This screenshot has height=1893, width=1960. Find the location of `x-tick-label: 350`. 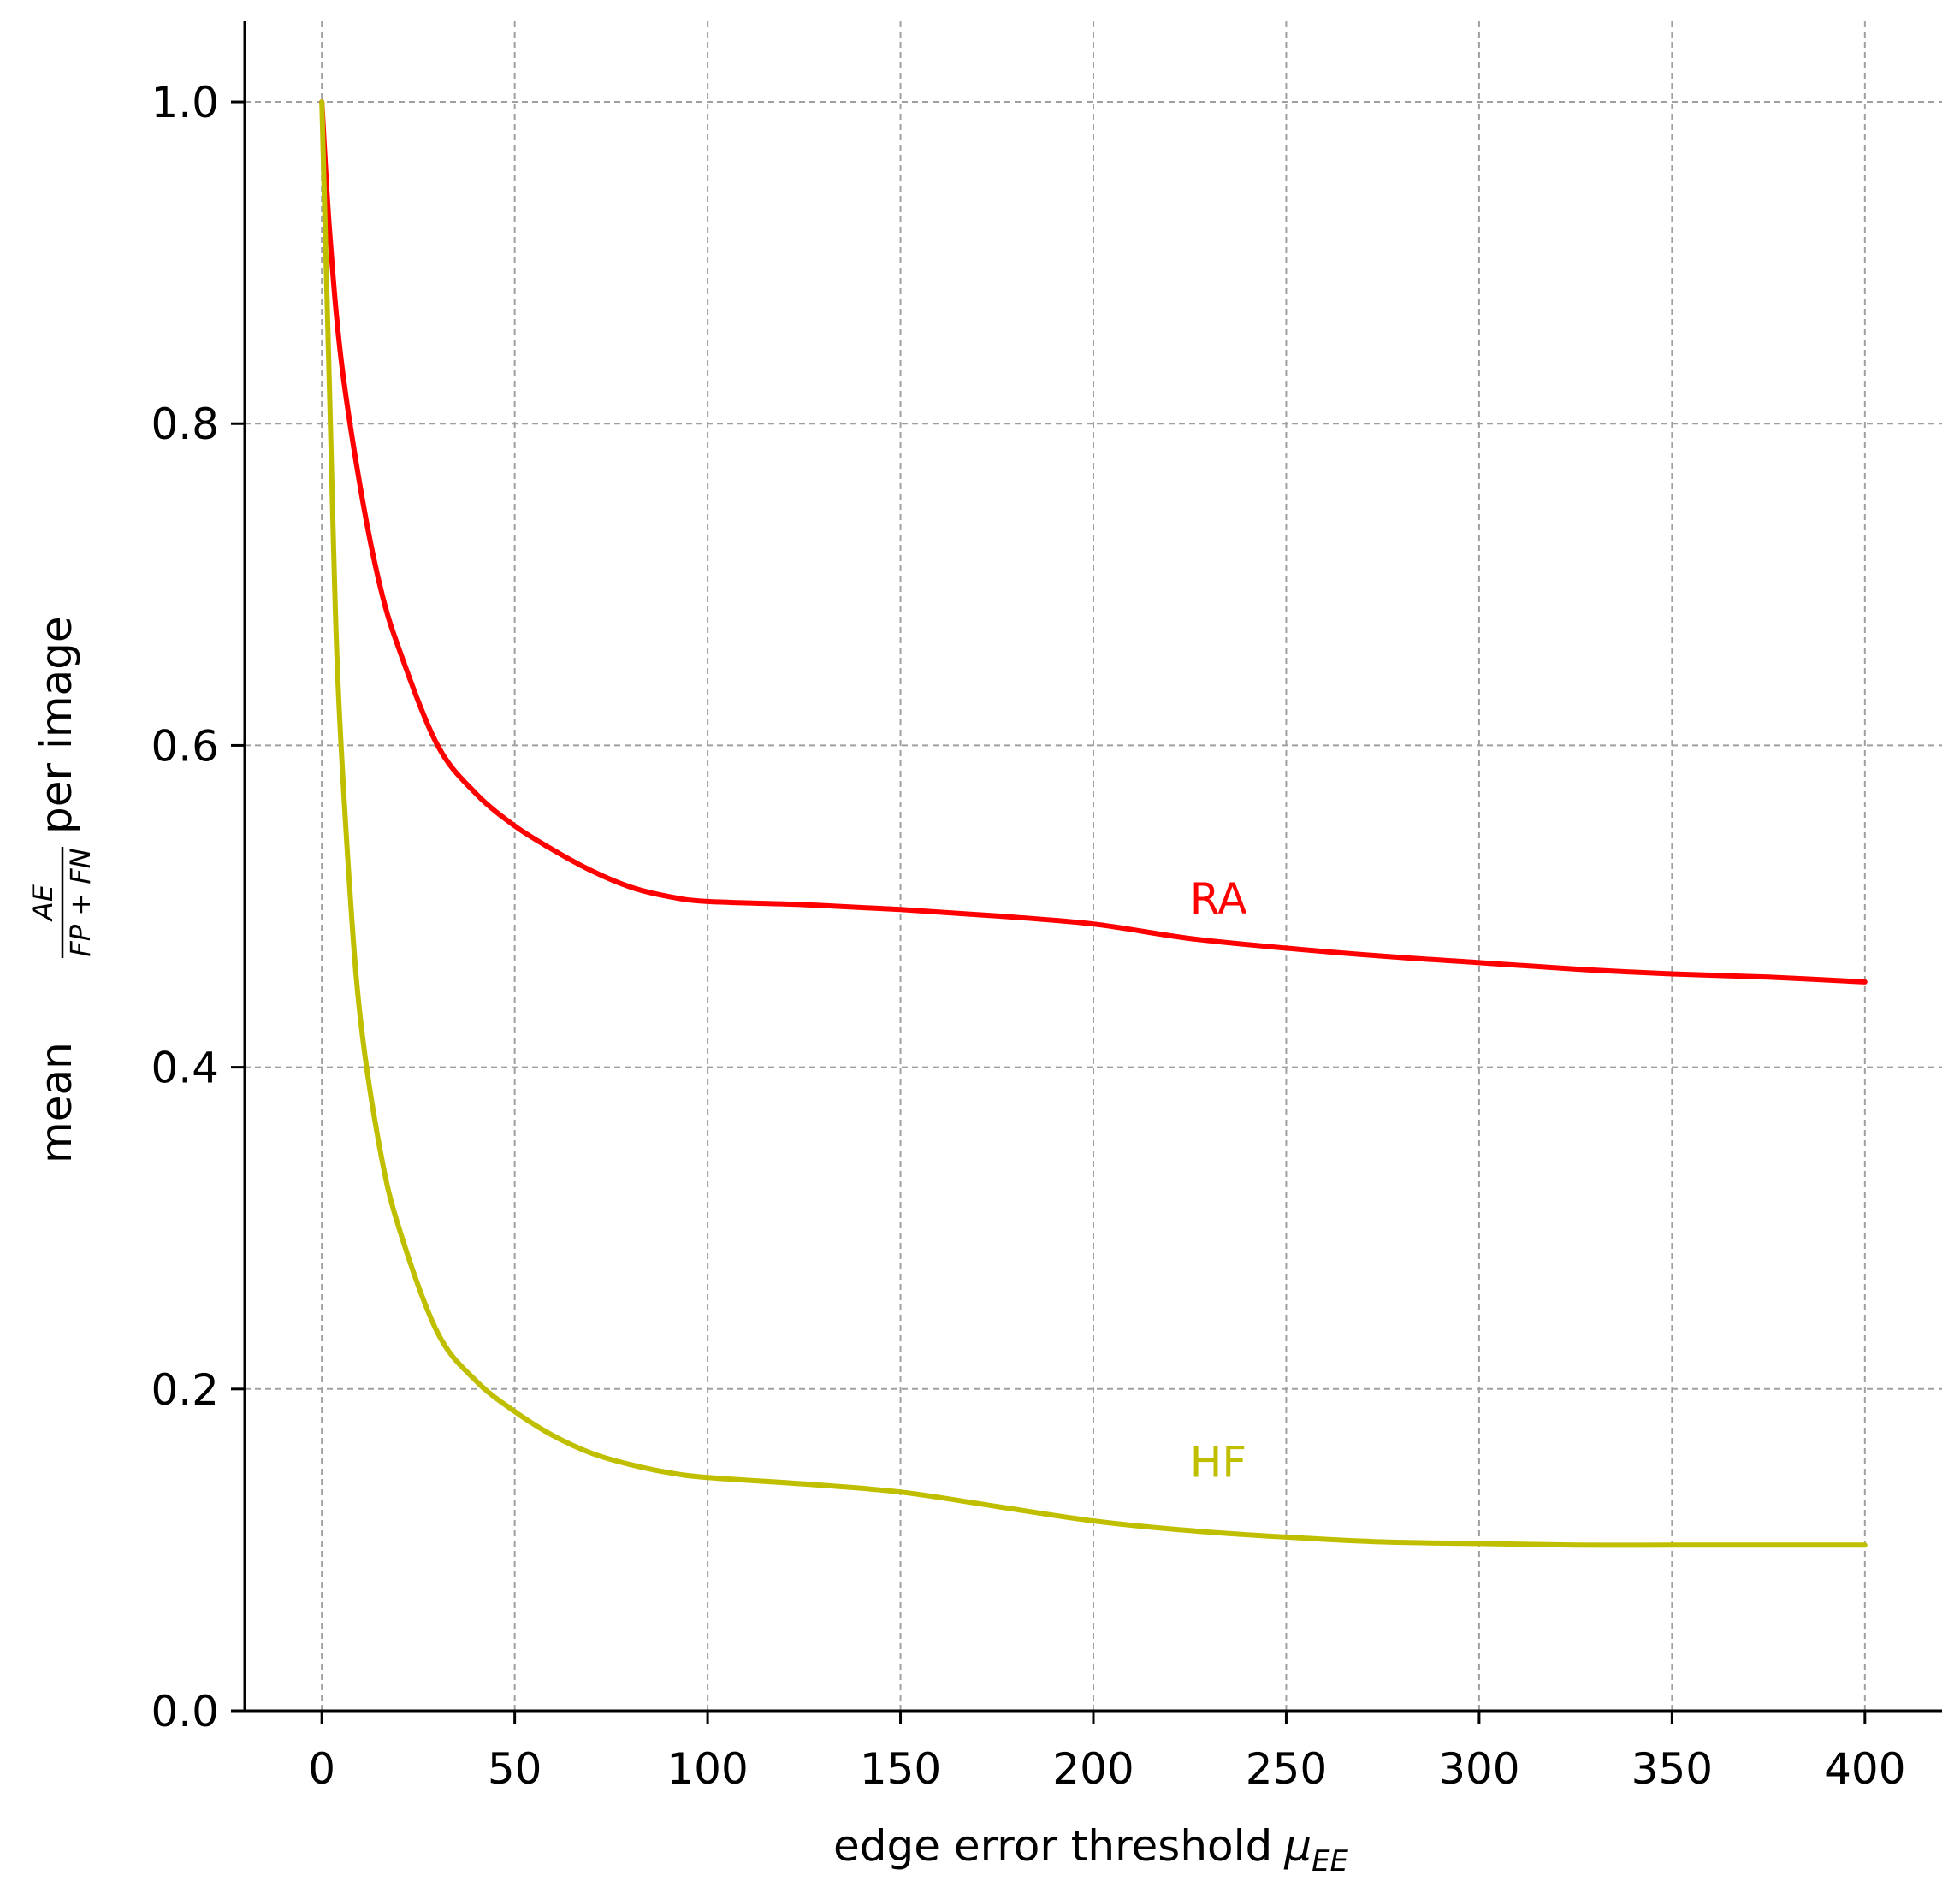

x-tick-label: 350 is located at coordinates (1672, 1769).